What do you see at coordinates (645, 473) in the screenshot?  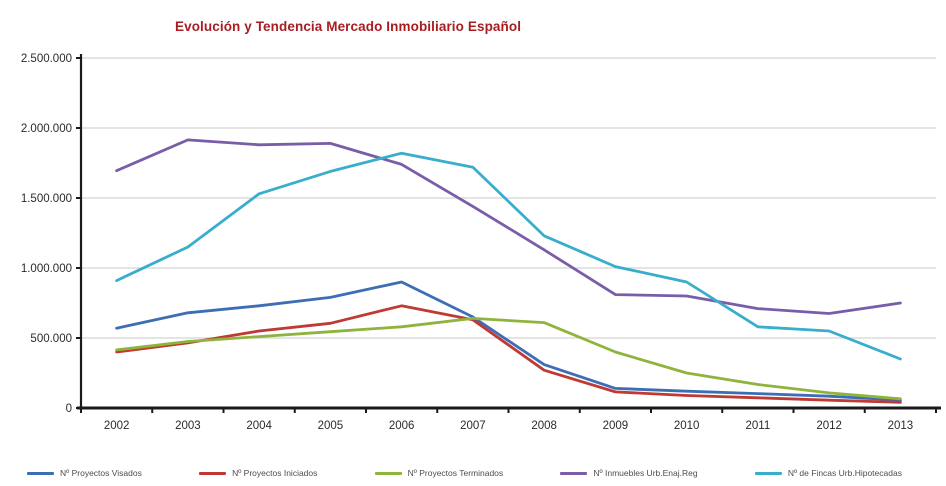 I see `legend-label: Nº Inmuebles Urb.Enaj.Reg` at bounding box center [645, 473].